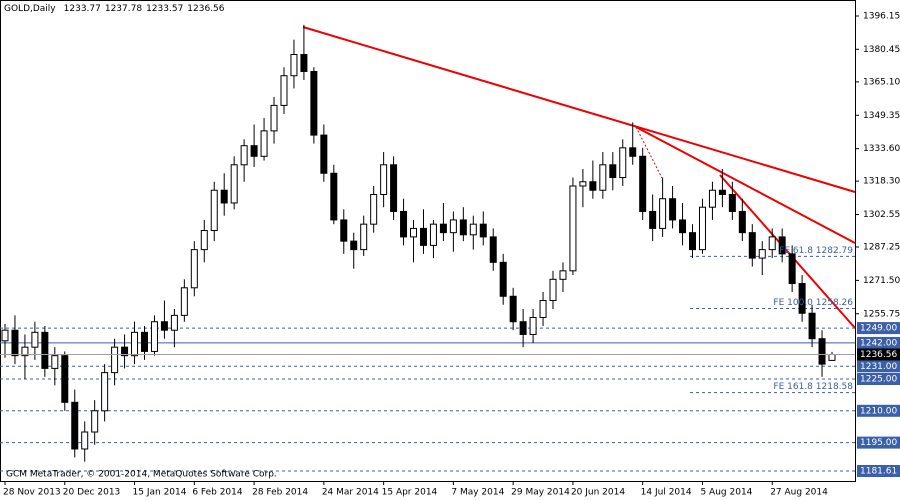 The image size is (900, 500). Describe the element at coordinates (813, 387) in the screenshot. I see `fib-label: FE 161.8 1218.58` at that location.